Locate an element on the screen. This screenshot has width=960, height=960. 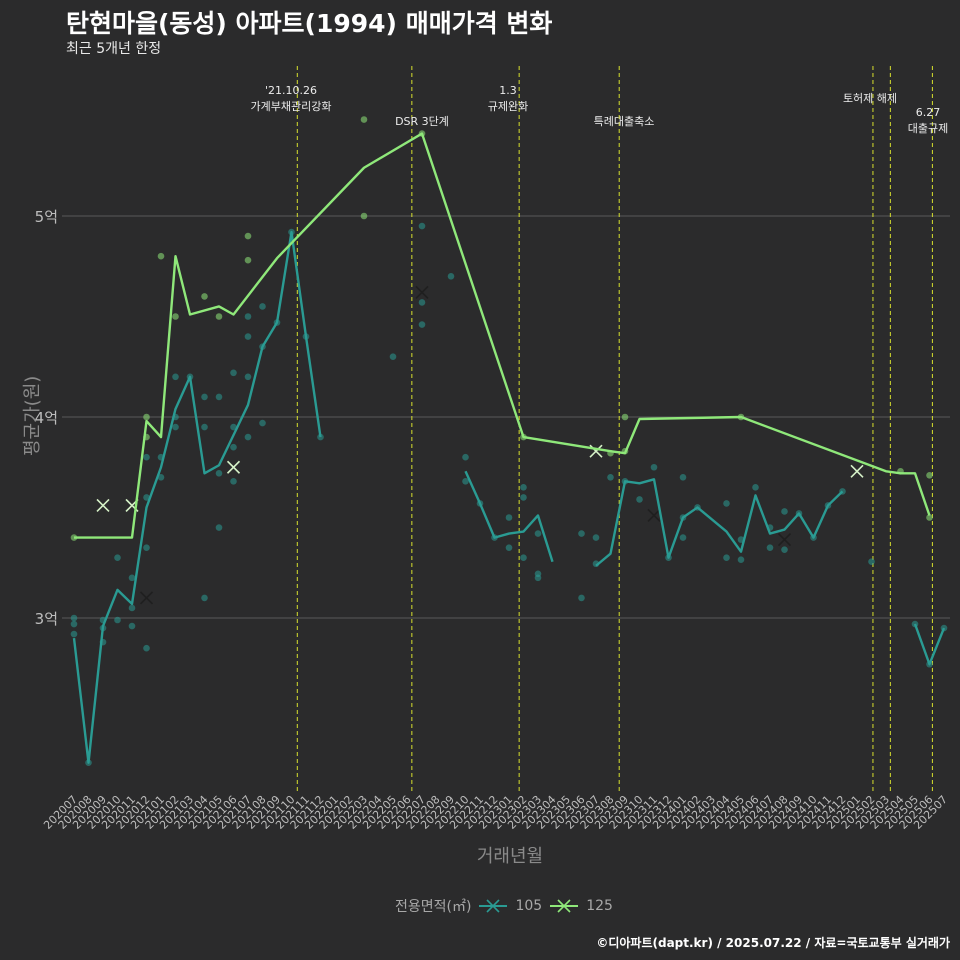
event-label: '21.10.26 is located at coordinates (291, 90).